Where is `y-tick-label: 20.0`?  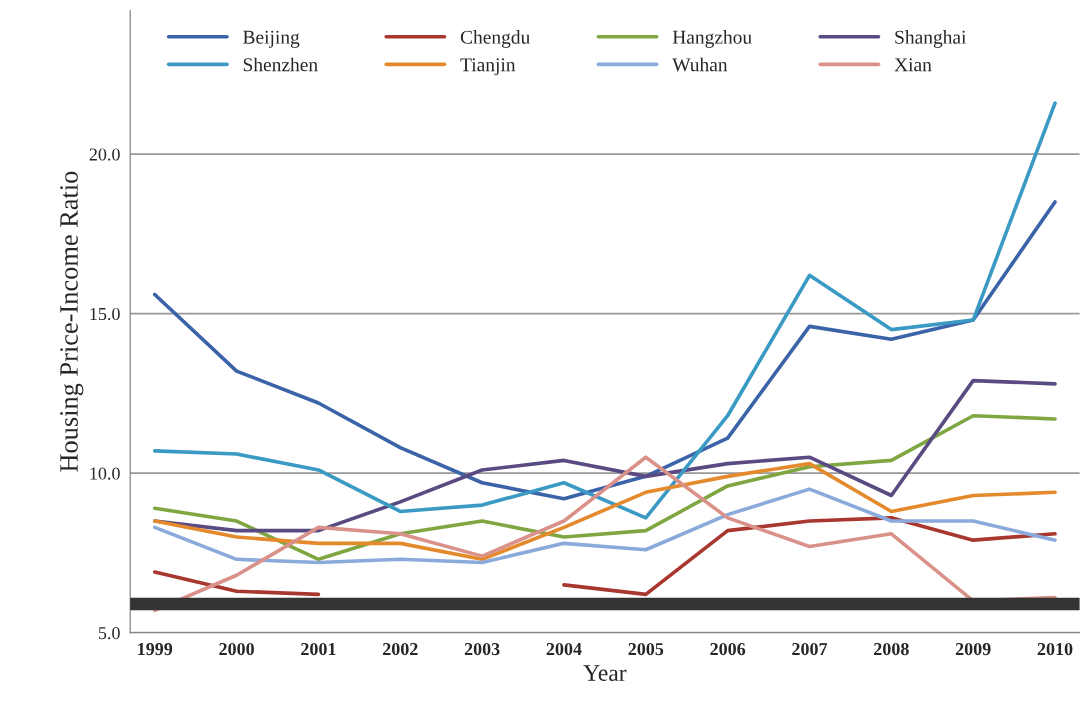
y-tick-label: 20.0 is located at coordinates (104, 154).